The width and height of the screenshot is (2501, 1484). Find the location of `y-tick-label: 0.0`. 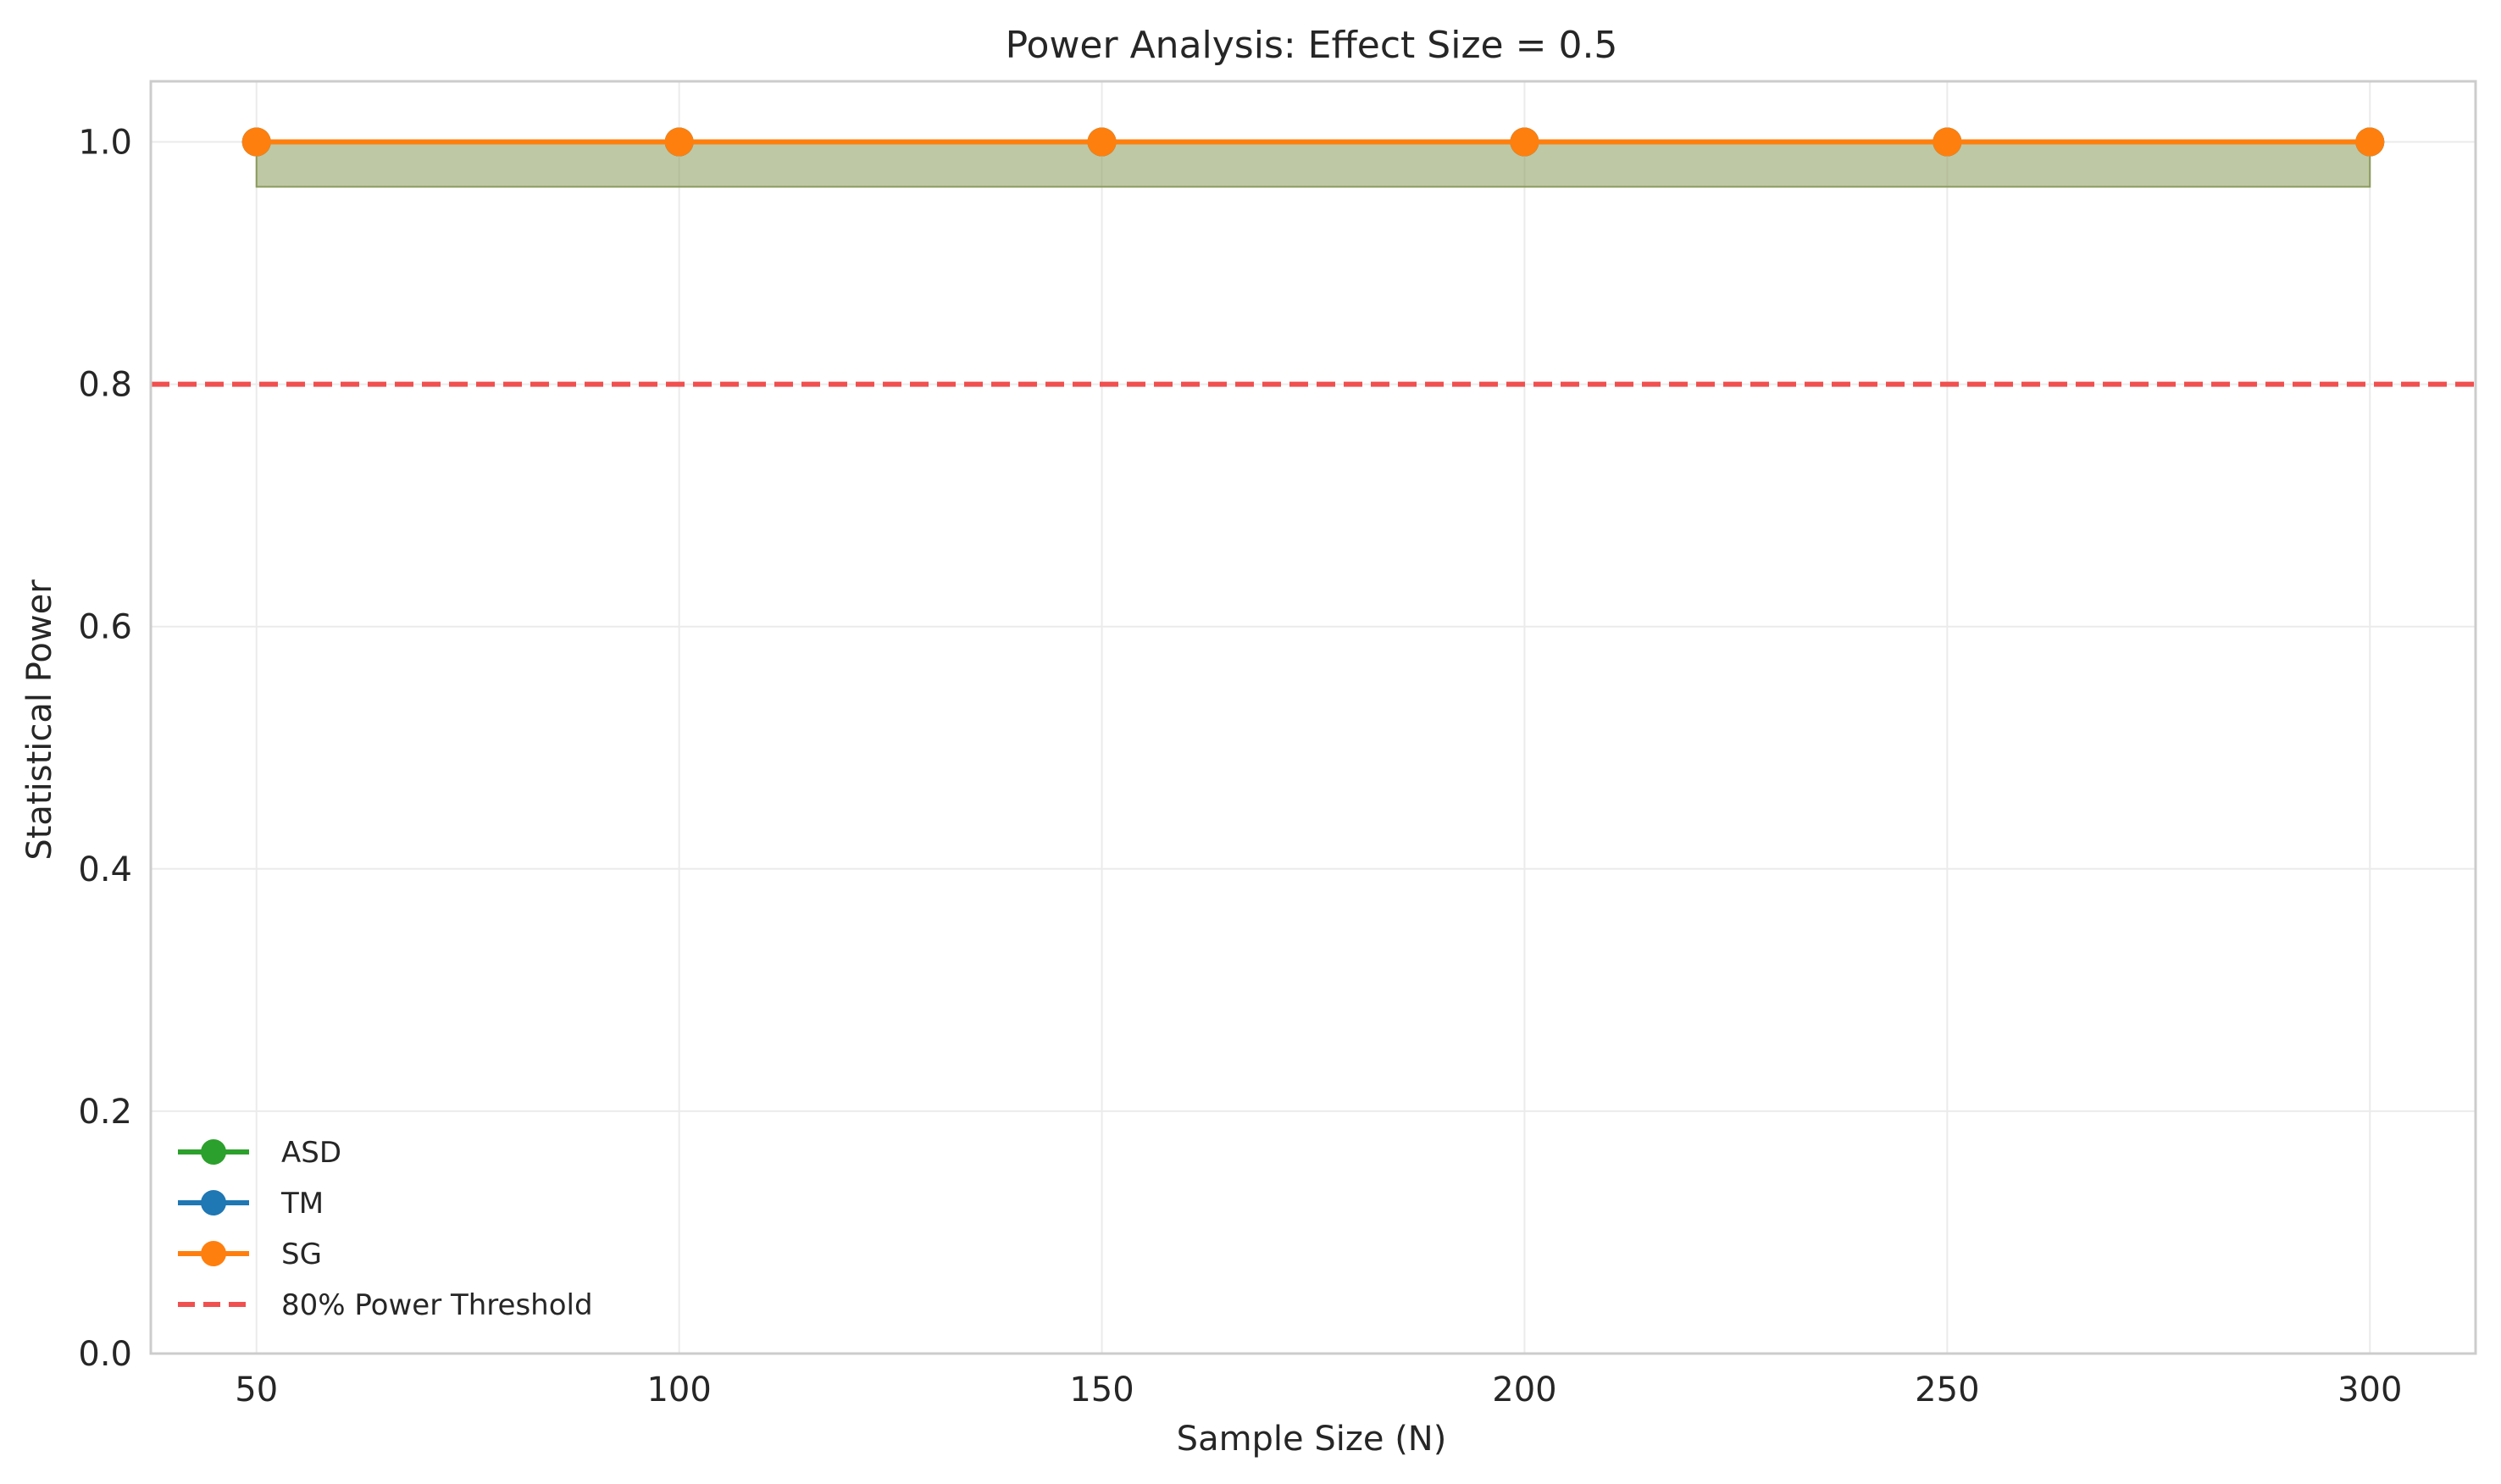

y-tick-label: 0.0 is located at coordinates (105, 1354).